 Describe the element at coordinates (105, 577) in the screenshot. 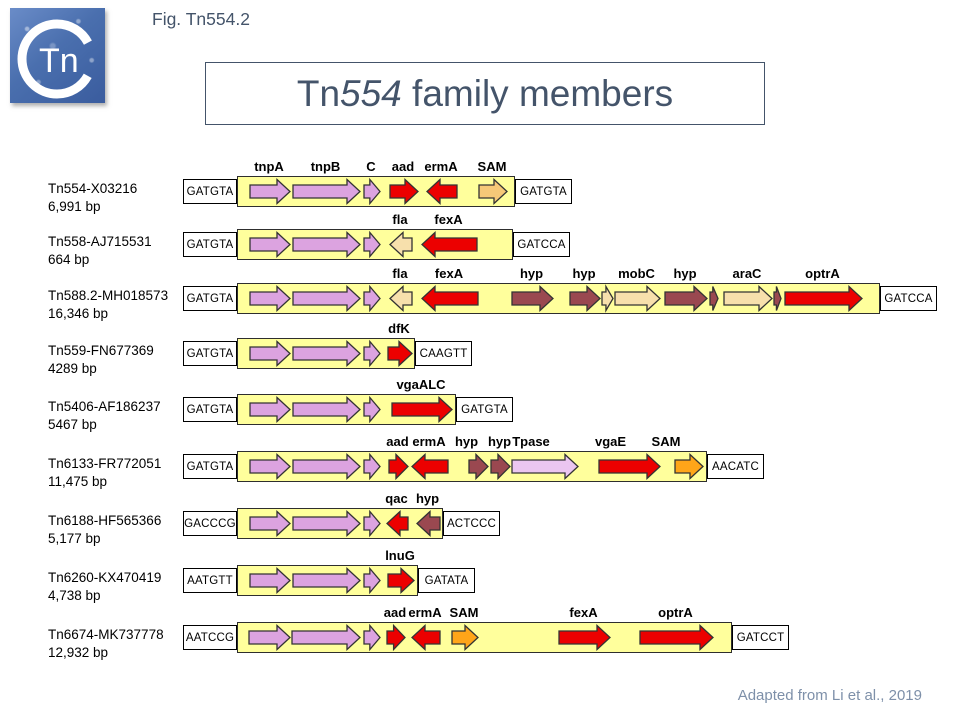

I see `row-accession: Tn6260-KX470419` at that location.